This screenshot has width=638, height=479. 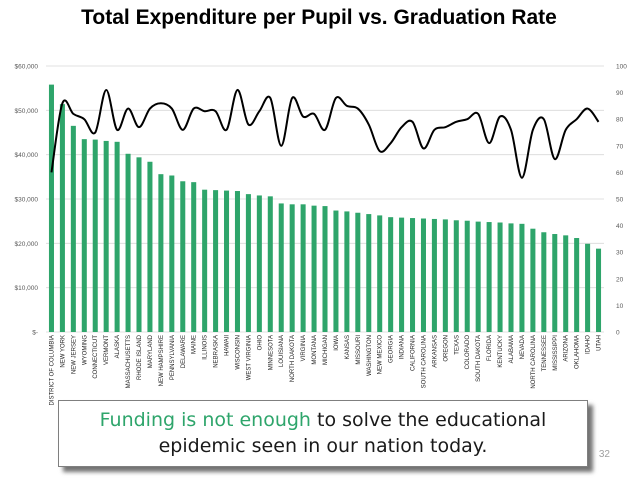 What do you see at coordinates (512, 349) in the screenshot?
I see `x-tick-label: ALABAMA` at bounding box center [512, 349].